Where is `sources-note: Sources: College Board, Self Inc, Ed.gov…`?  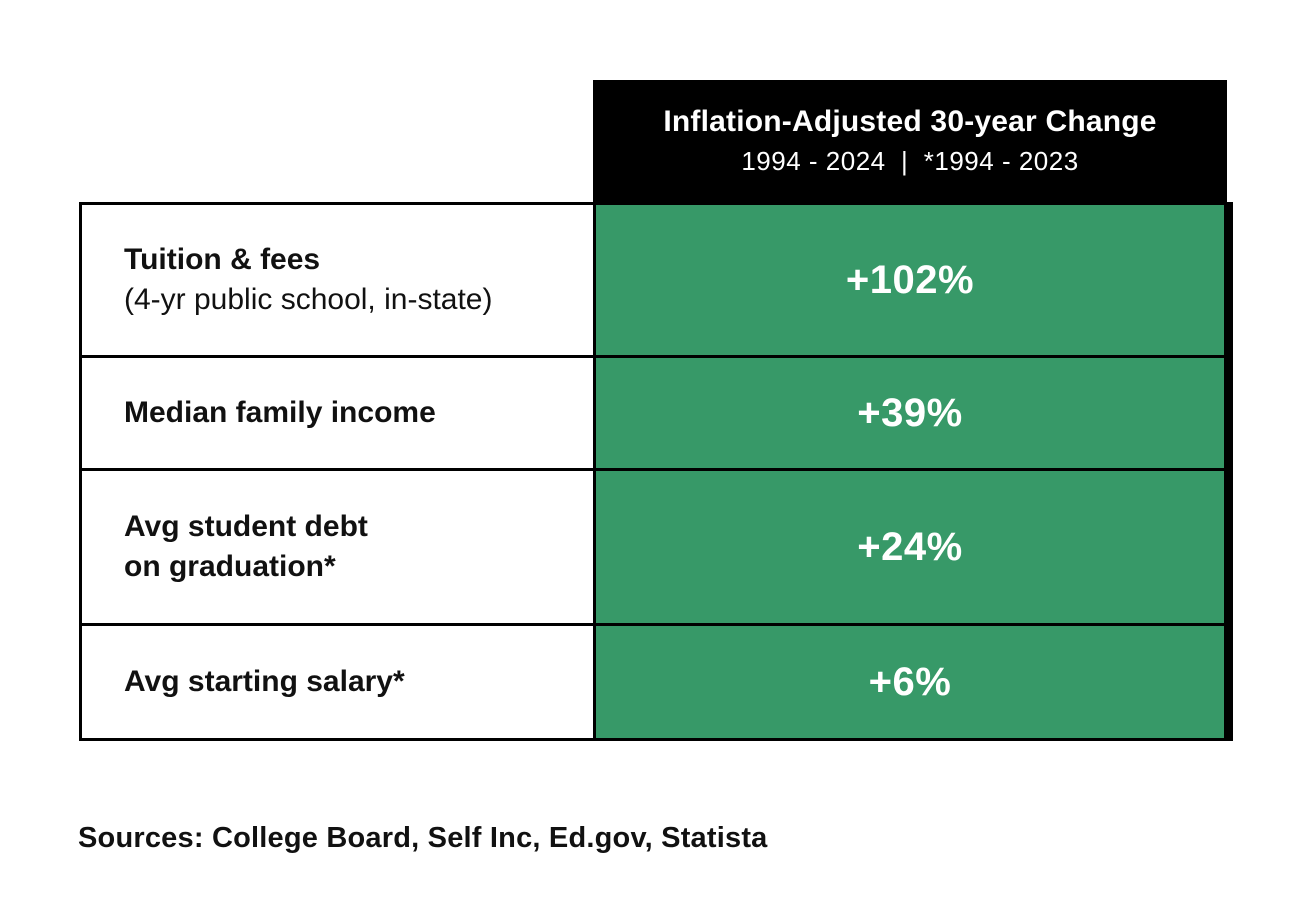
sources-note: Sources: College Board, Self Inc, Ed.gov… is located at coordinates (423, 838).